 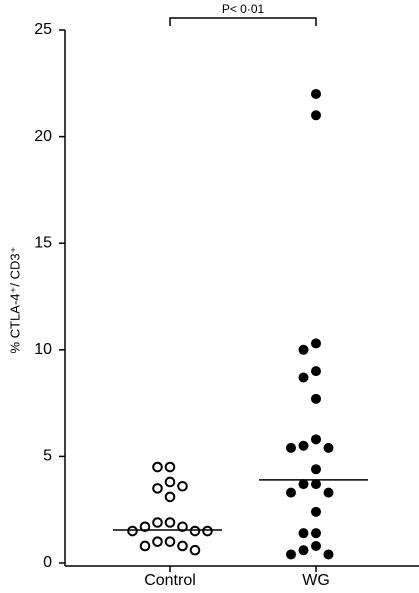 What do you see at coordinates (43, 136) in the screenshot?
I see `y-tick-label: 20` at bounding box center [43, 136].